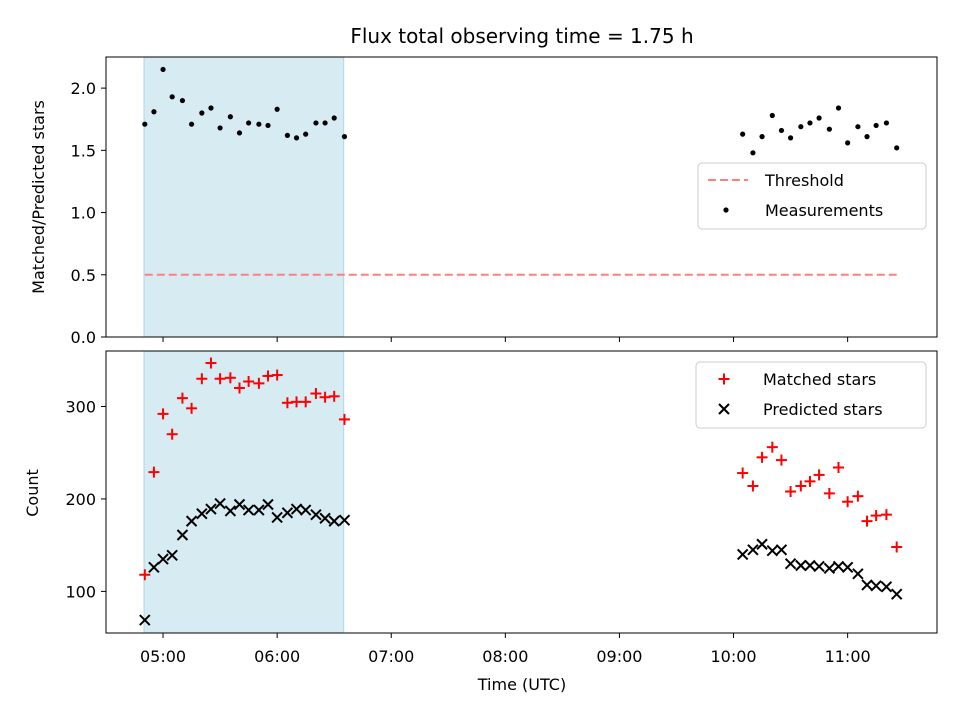  I want to click on legend-label: Matched stars, so click(819, 379).